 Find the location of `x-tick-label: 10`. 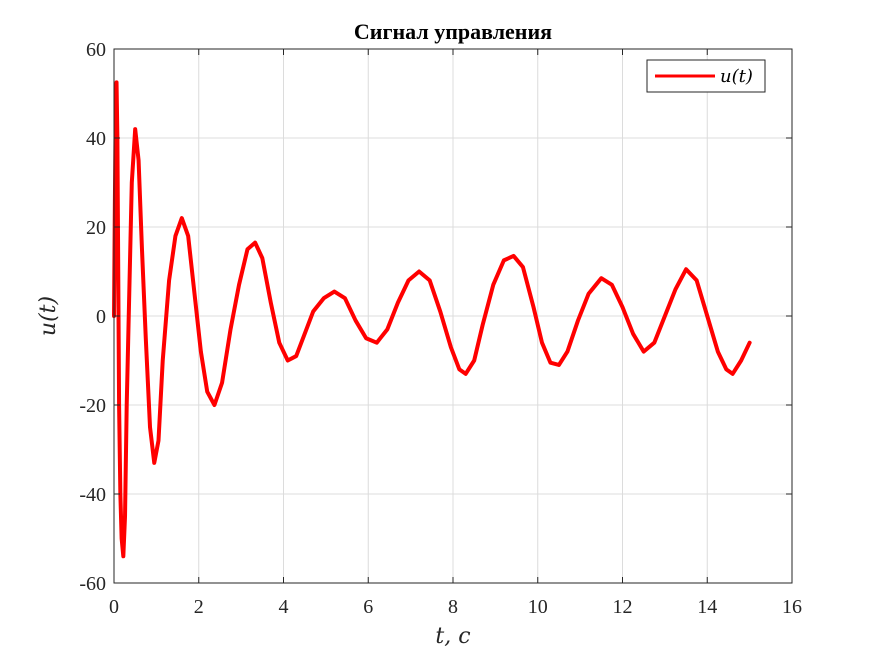

x-tick-label: 10 is located at coordinates (538, 607).